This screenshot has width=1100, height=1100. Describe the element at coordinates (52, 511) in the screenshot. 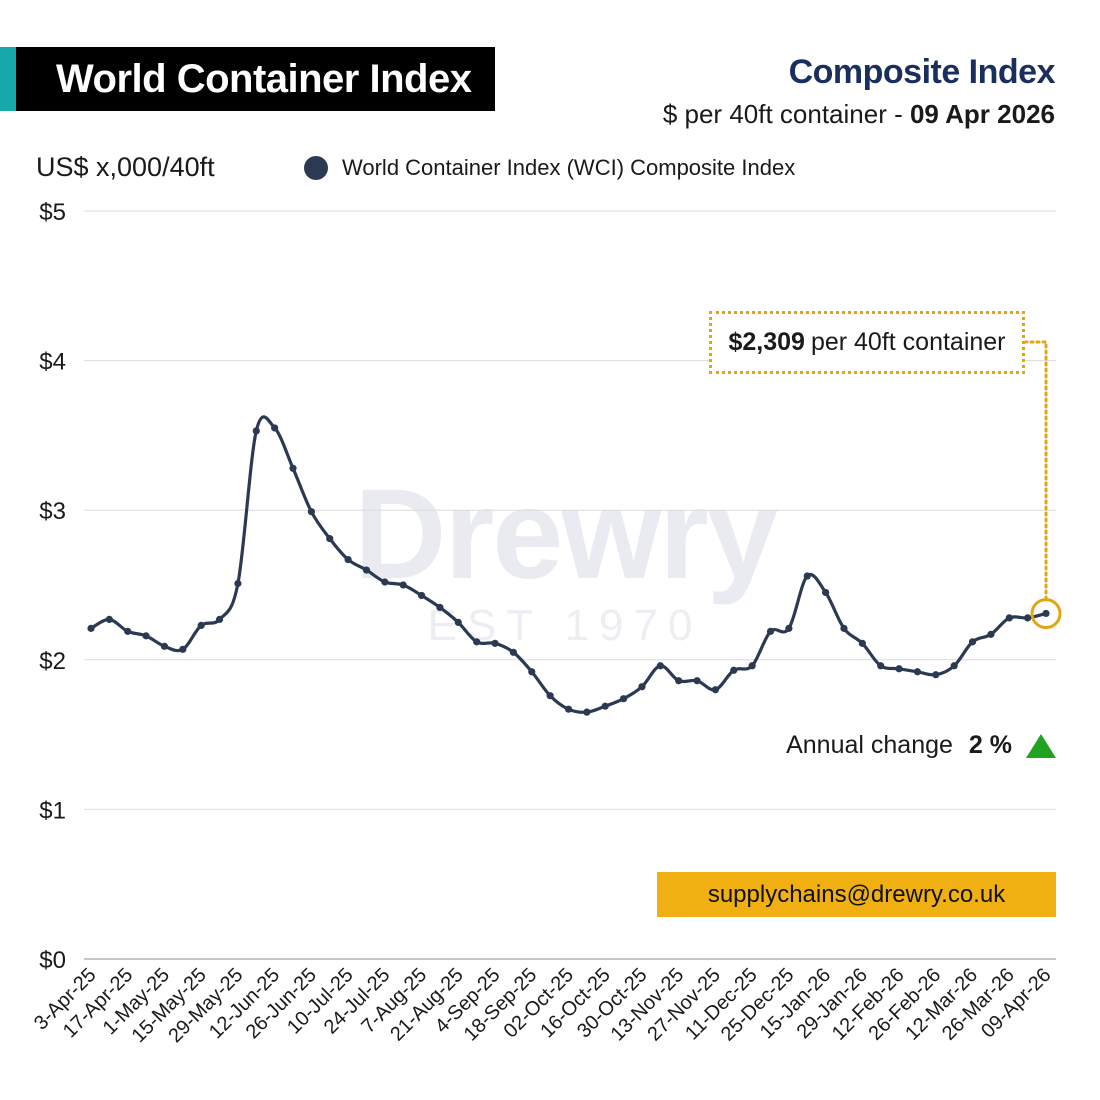

I see `y-tick-label: $3` at that location.